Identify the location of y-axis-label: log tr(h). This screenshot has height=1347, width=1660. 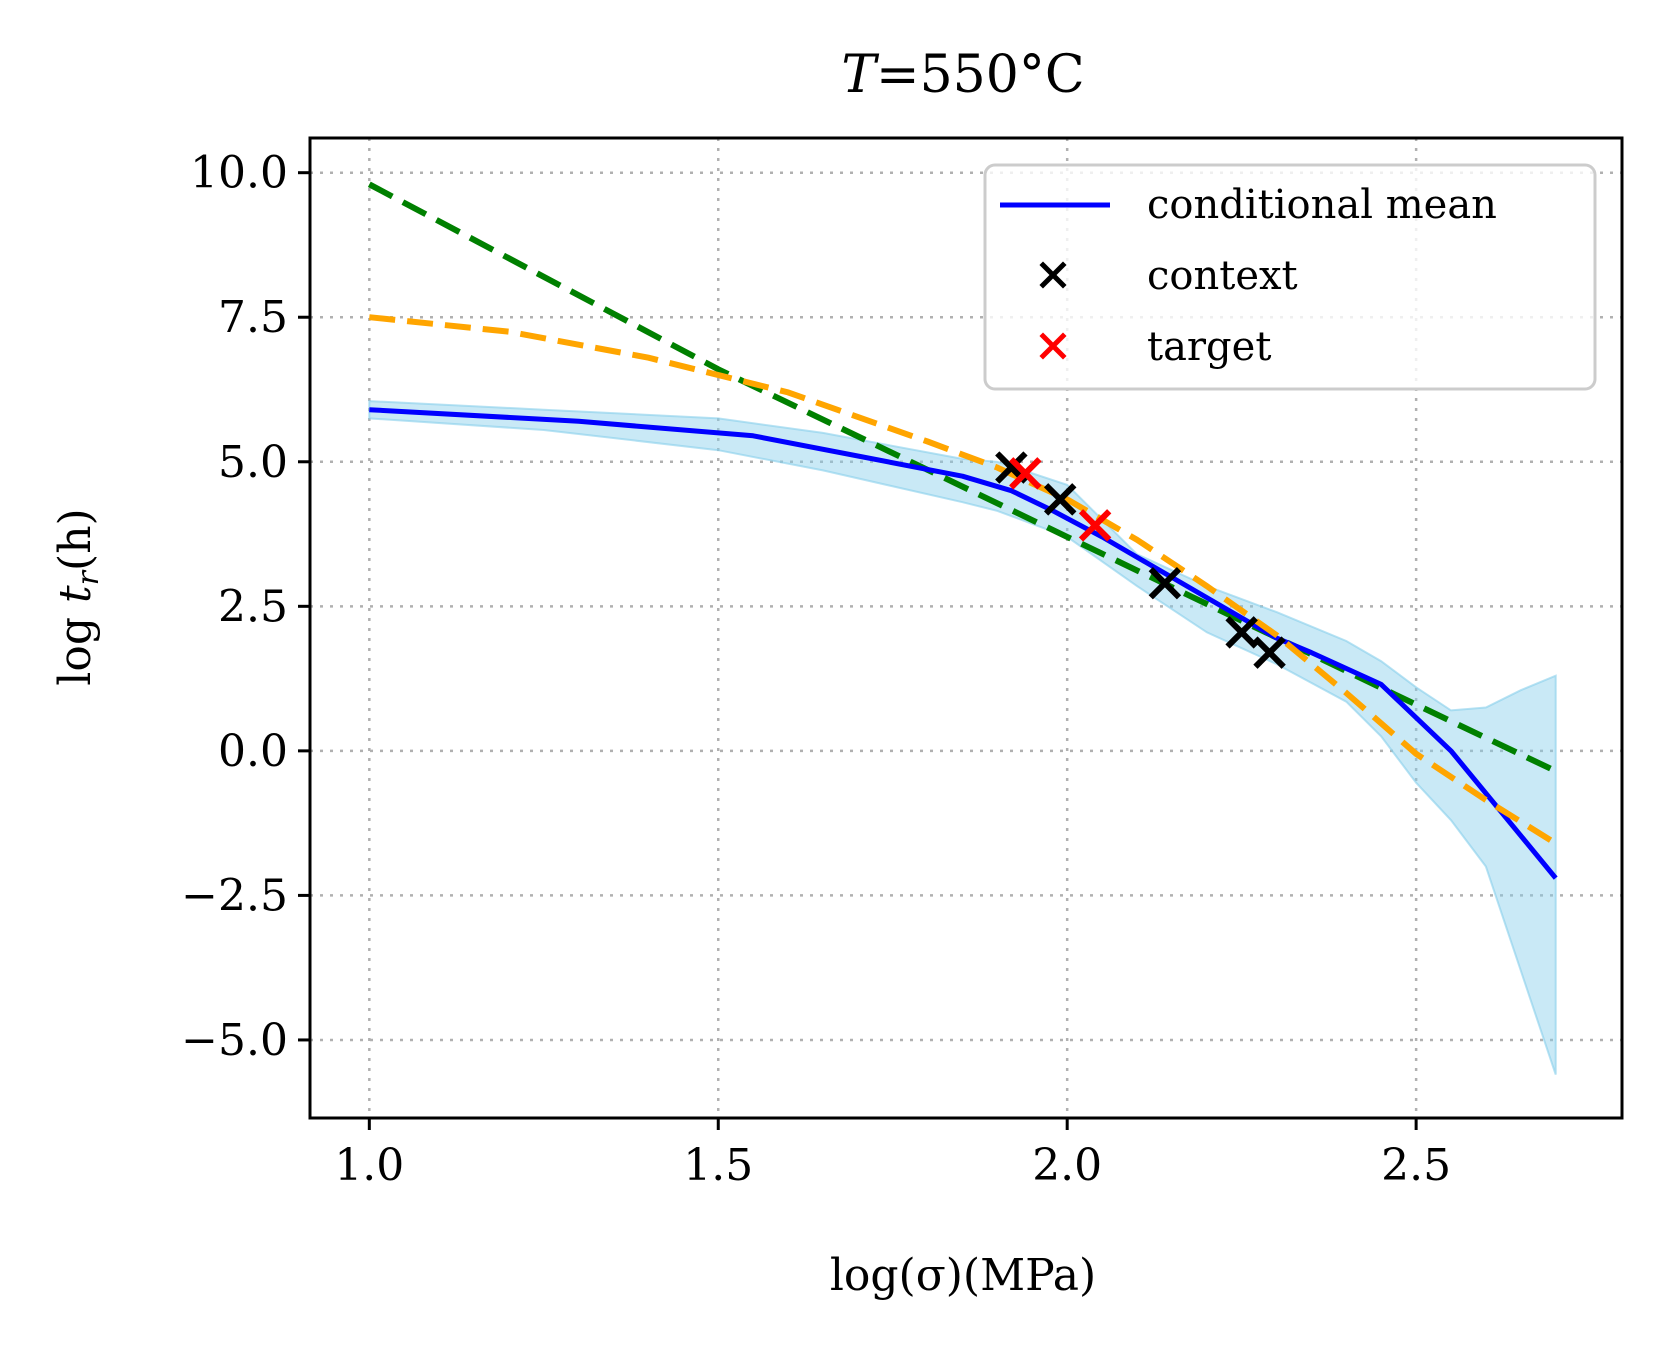
(78, 596).